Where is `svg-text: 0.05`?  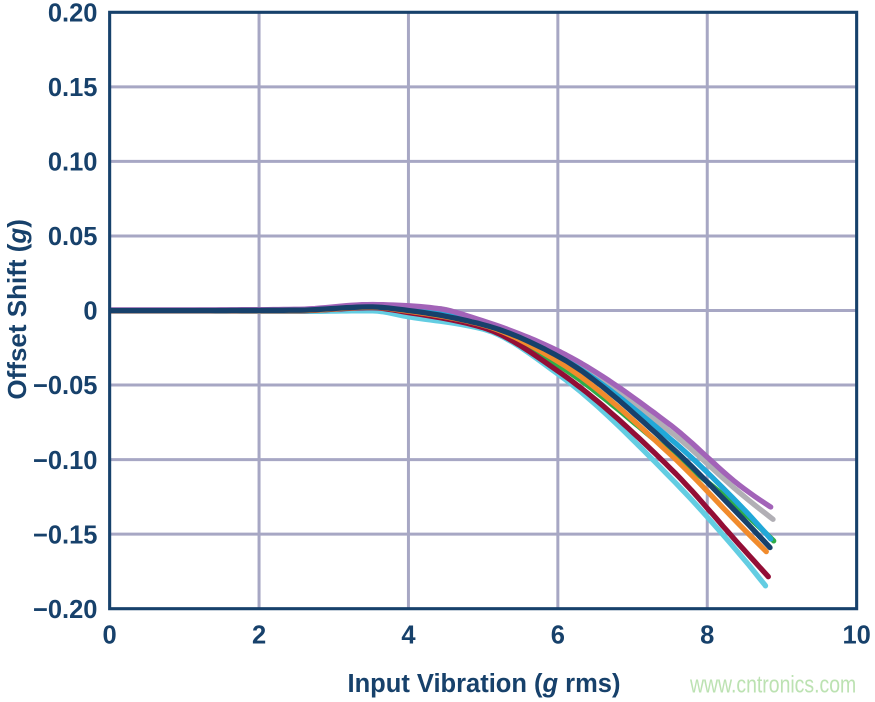 svg-text: 0.05 is located at coordinates (73, 237).